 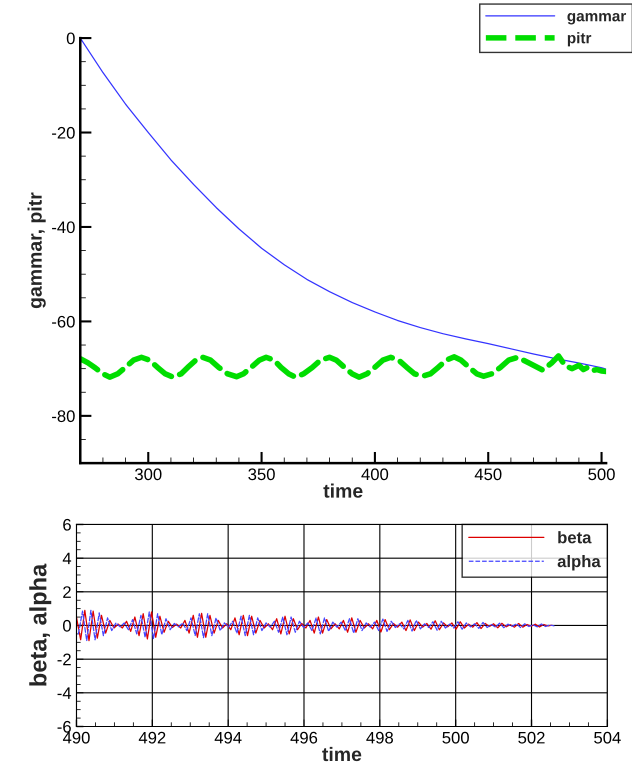 What do you see at coordinates (579, 563) in the screenshot?
I see `legend-label: alpha` at bounding box center [579, 563].